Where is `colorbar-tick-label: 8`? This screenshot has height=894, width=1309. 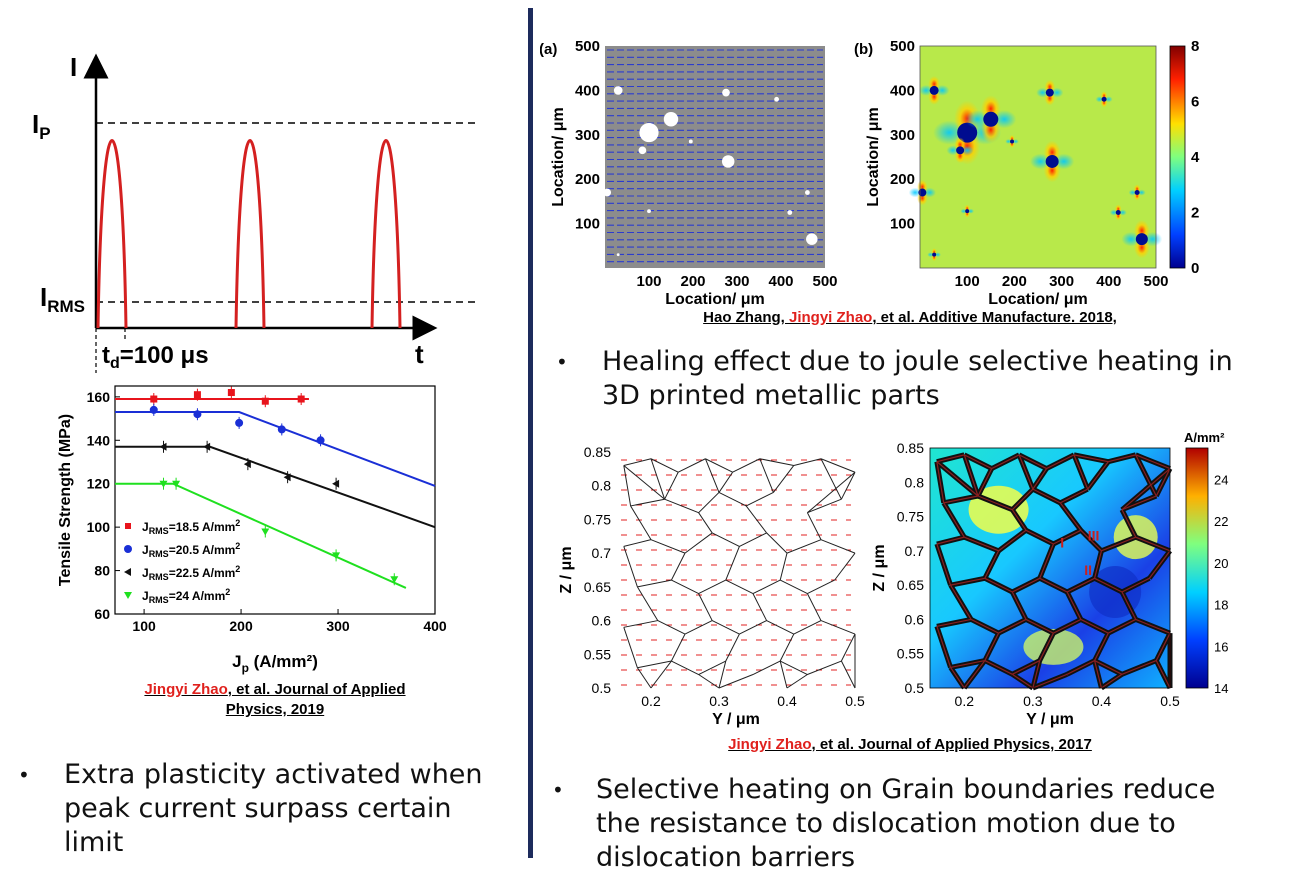 colorbar-tick-label: 8 is located at coordinates (1195, 46).